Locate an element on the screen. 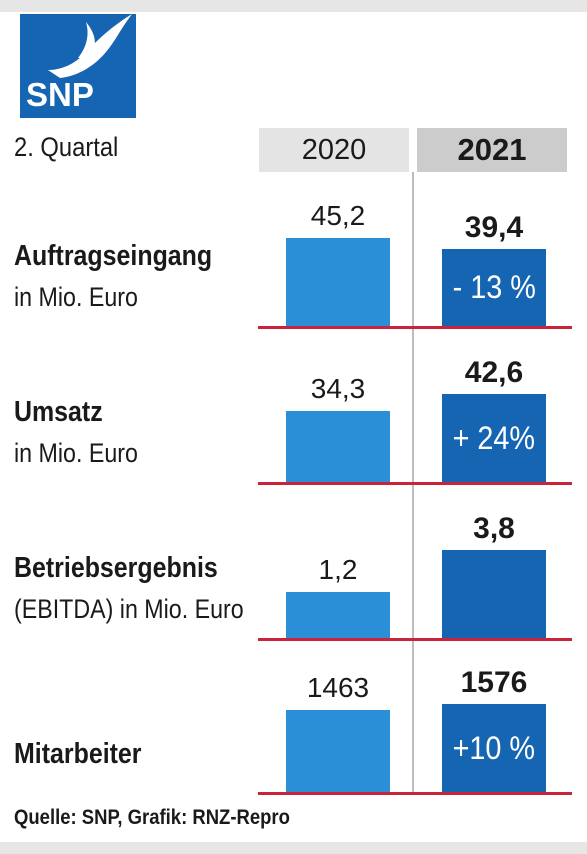  row-subtitle: (EBITDA) in Mio. Euro is located at coordinates (129, 609).